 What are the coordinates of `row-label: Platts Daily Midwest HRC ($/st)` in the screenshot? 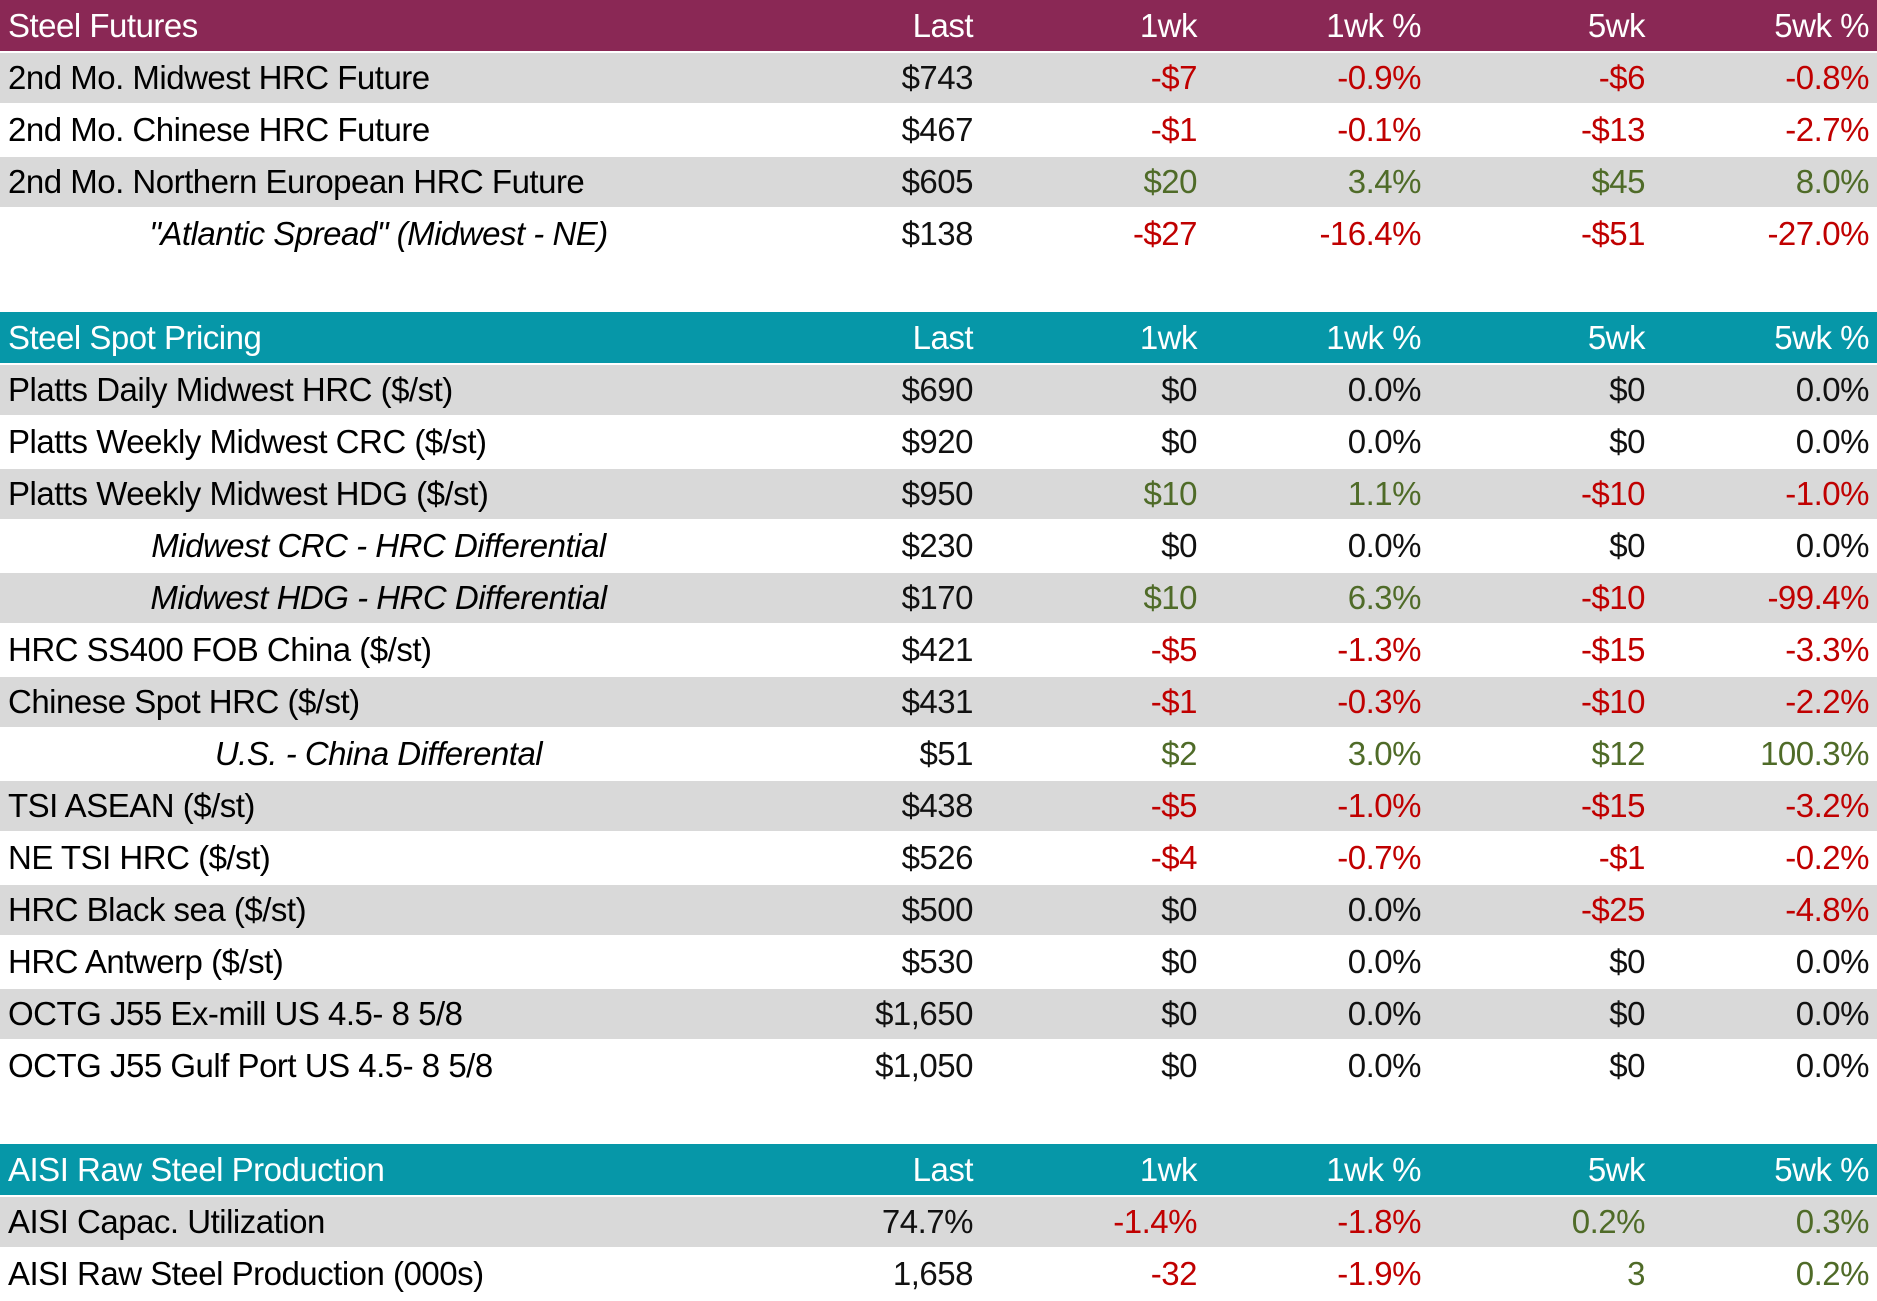 It's located at (378, 390).